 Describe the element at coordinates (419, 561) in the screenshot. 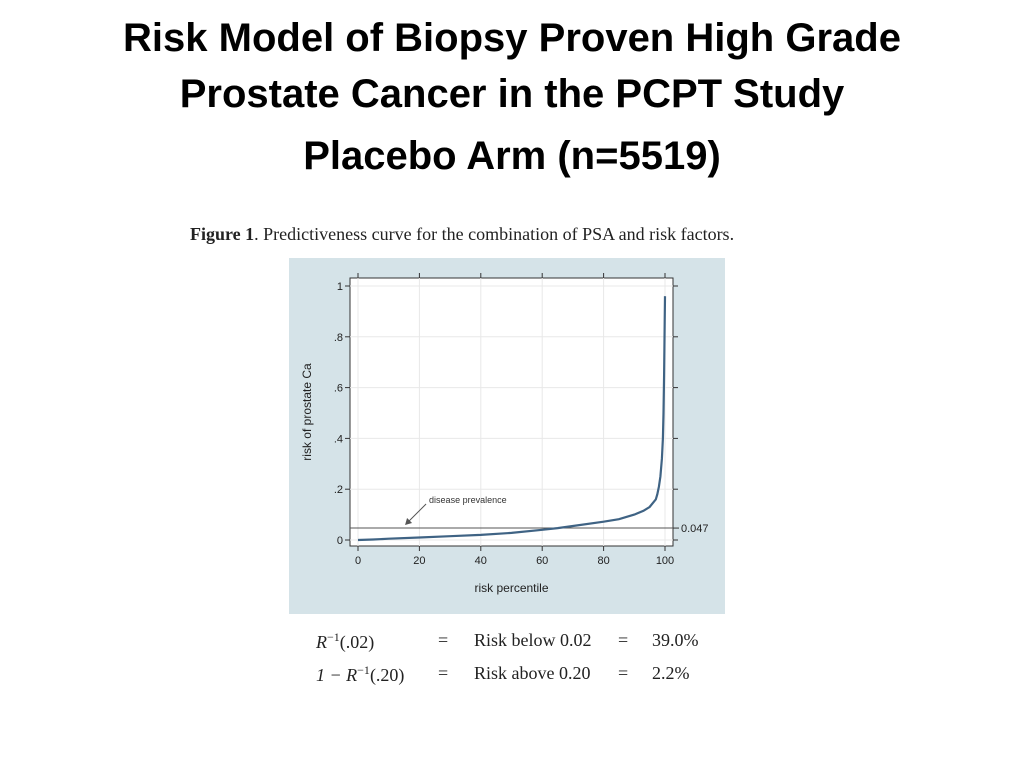

I see `x-tick-label: 20` at that location.